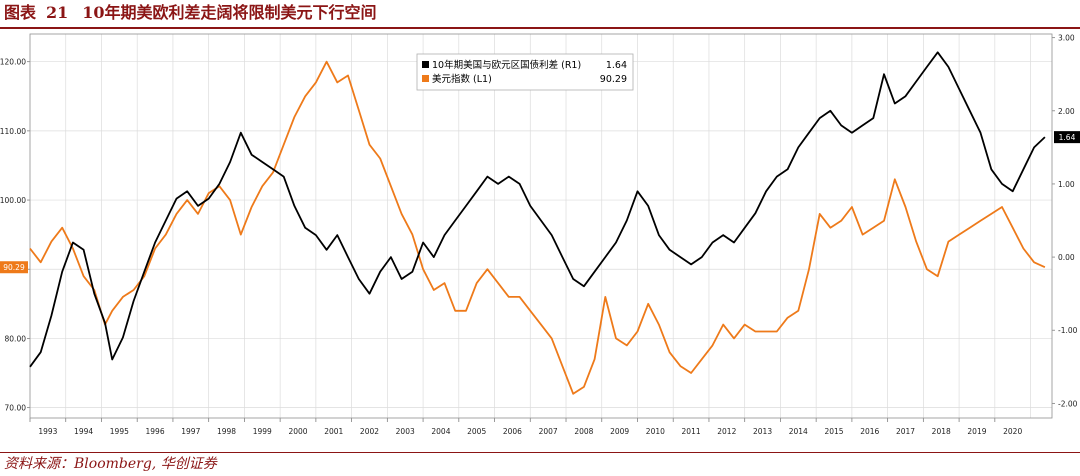  What do you see at coordinates (540, 452) in the screenshot?
I see `source-divider` at bounding box center [540, 452].